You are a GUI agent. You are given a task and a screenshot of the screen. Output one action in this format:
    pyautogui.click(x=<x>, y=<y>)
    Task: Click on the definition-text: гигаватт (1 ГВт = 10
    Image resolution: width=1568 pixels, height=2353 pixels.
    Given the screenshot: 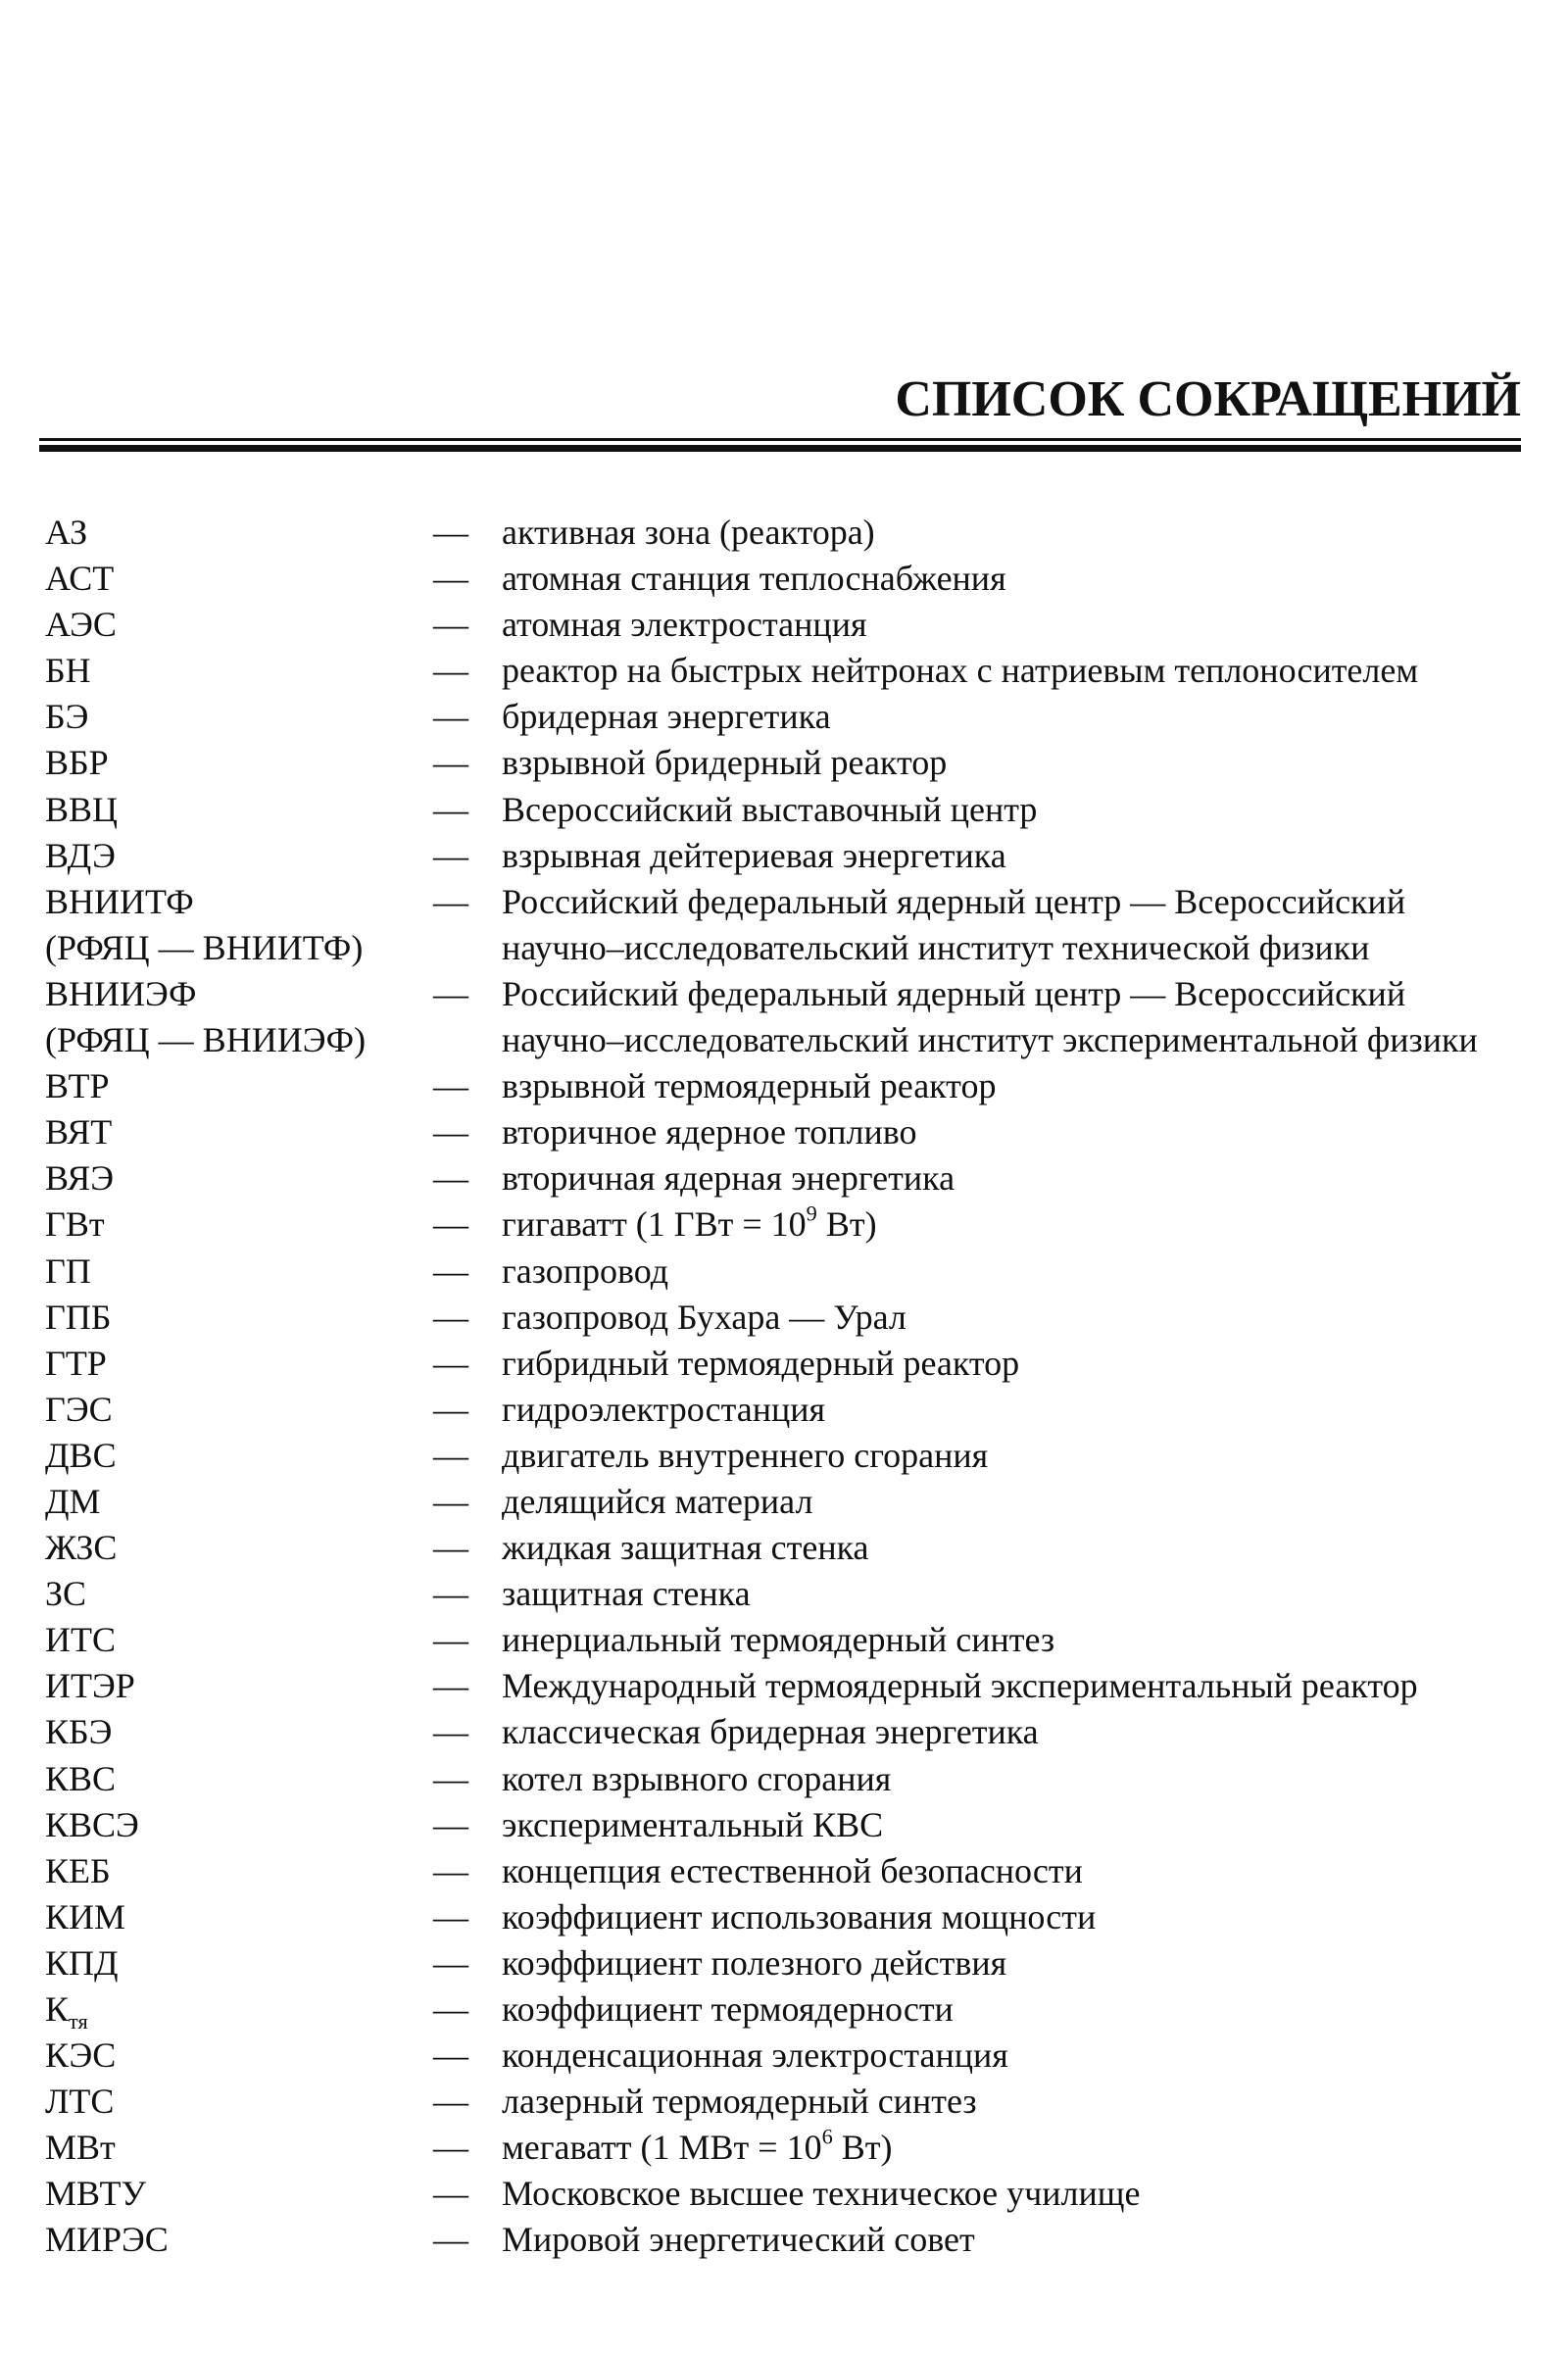 What is the action you would take?
    pyautogui.click(x=654, y=1224)
    